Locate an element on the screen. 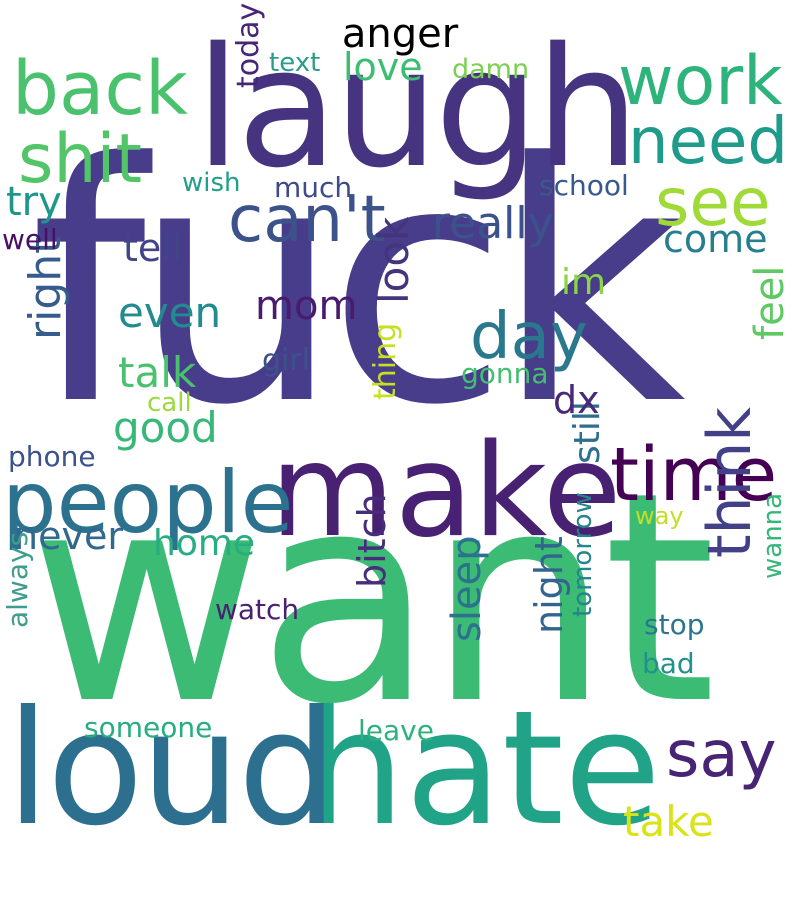 The image size is (800, 900). word-home: home is located at coordinates (204, 543).